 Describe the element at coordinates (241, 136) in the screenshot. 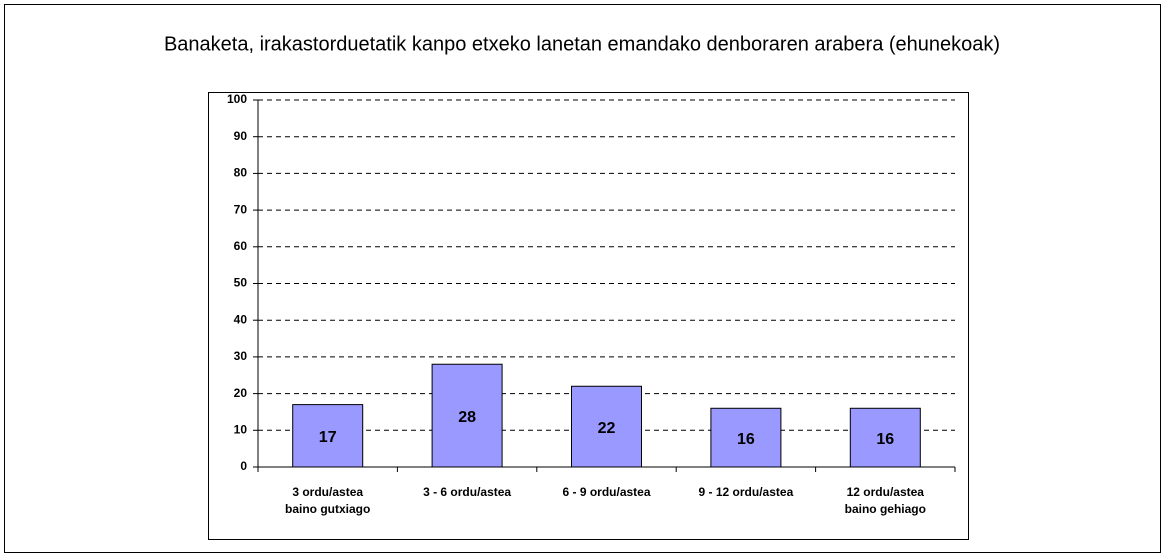

I see `y-tick-label: 90` at that location.